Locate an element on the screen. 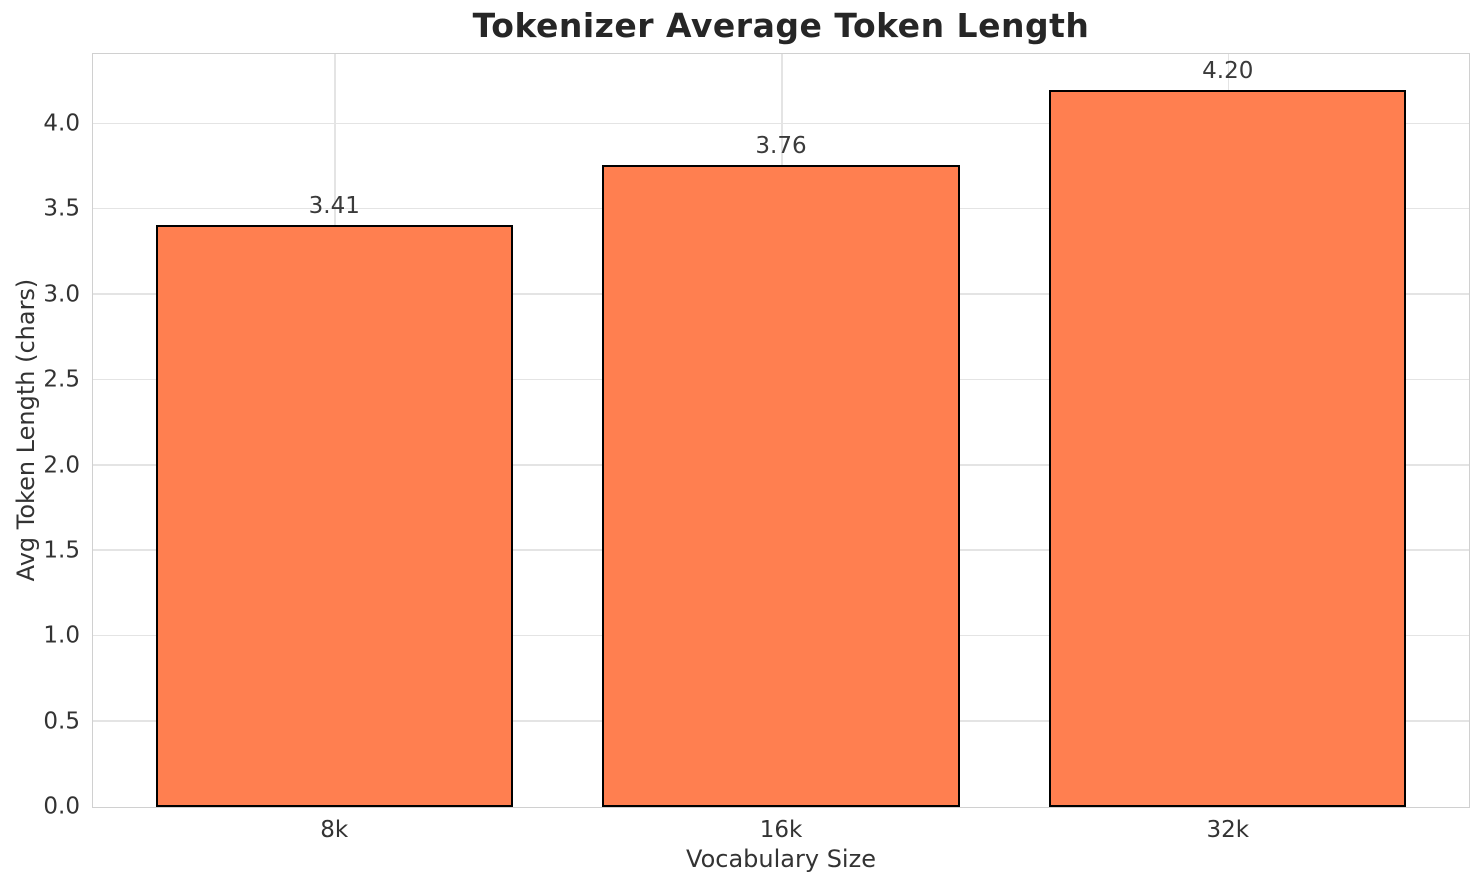 This screenshot has width=1484, height=885. y-tick-label: 4.0 is located at coordinates (61, 123).